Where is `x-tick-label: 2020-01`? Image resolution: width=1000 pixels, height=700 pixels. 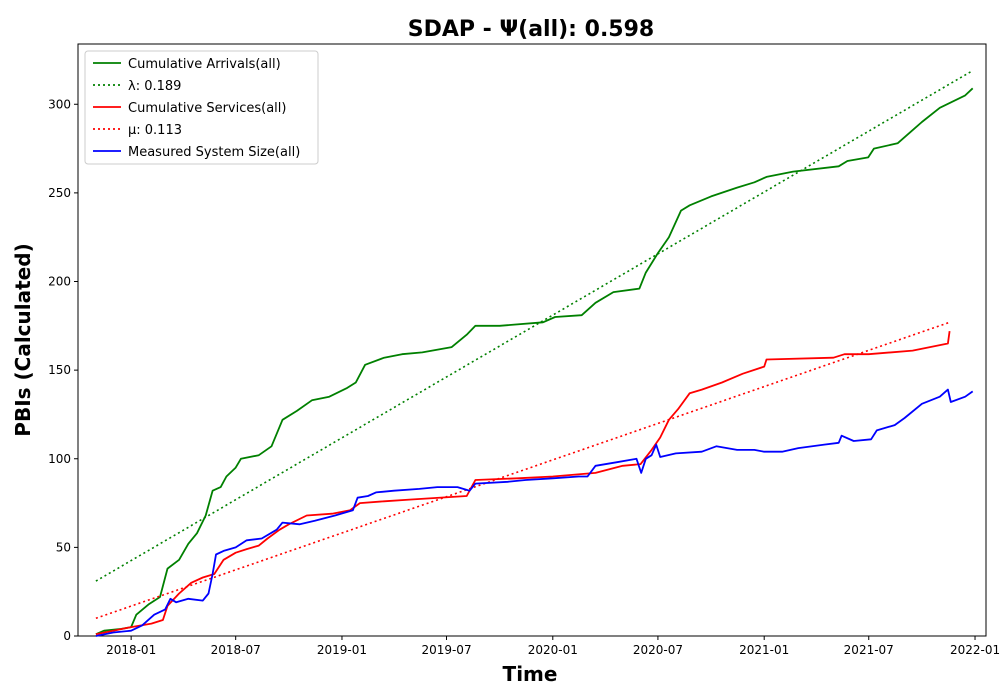 x-tick-label: 2020-01 is located at coordinates (553, 650).